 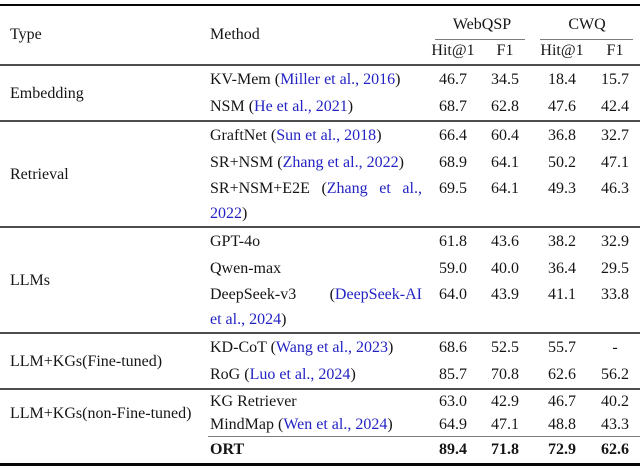 What do you see at coordinates (615, 400) in the screenshot?
I see `value-cell: 40.2` at bounding box center [615, 400].